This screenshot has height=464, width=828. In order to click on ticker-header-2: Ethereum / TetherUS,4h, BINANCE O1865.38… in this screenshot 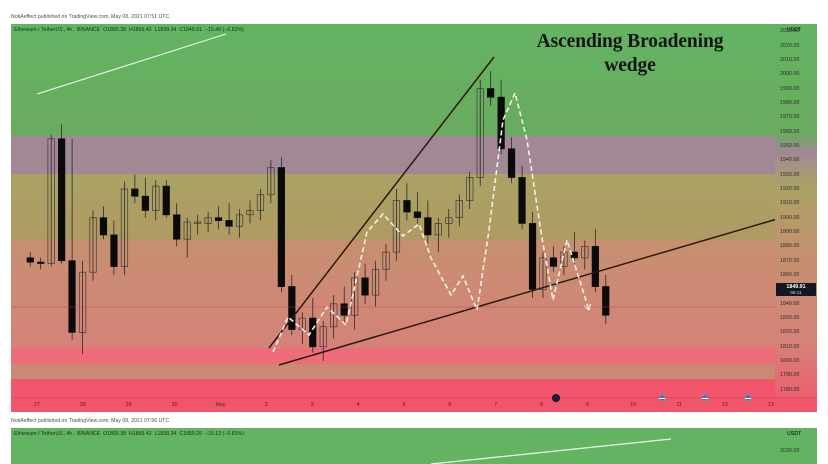, I will do `click(129, 434)`.